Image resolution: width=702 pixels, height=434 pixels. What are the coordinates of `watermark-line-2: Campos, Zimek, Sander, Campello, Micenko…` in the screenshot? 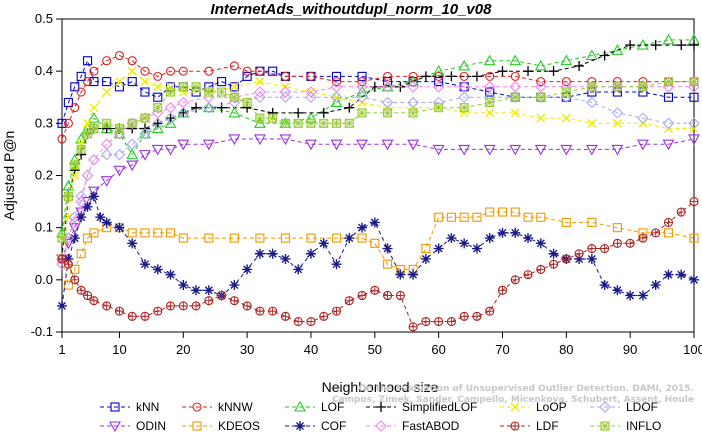 It's located at (513, 400).